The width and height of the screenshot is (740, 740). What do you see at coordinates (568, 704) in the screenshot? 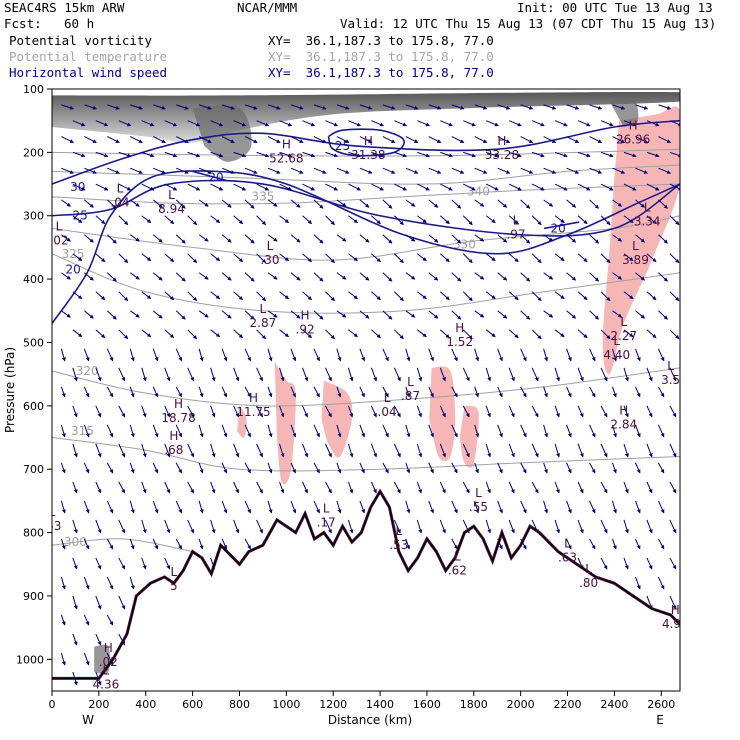
I see `x-tick-label: 2200` at bounding box center [568, 704].